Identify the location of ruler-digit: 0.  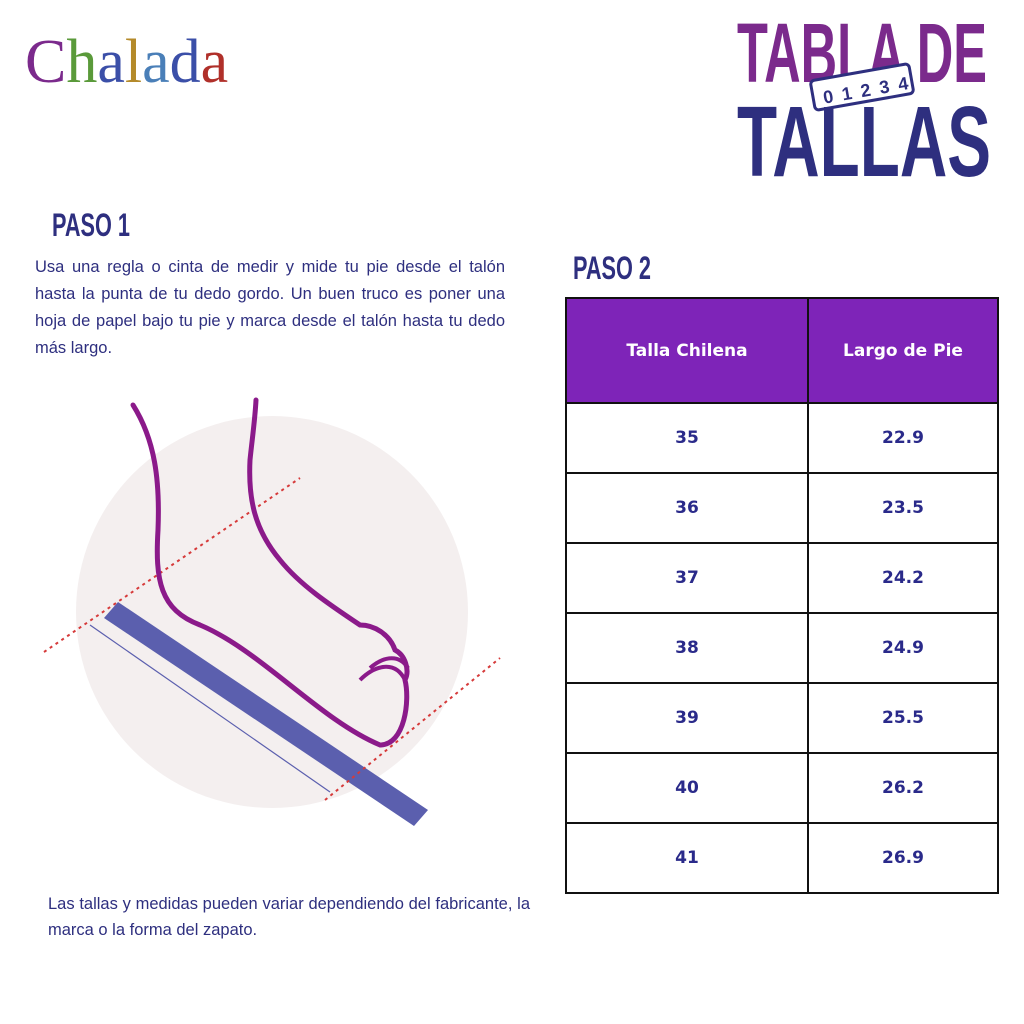
(828, 96).